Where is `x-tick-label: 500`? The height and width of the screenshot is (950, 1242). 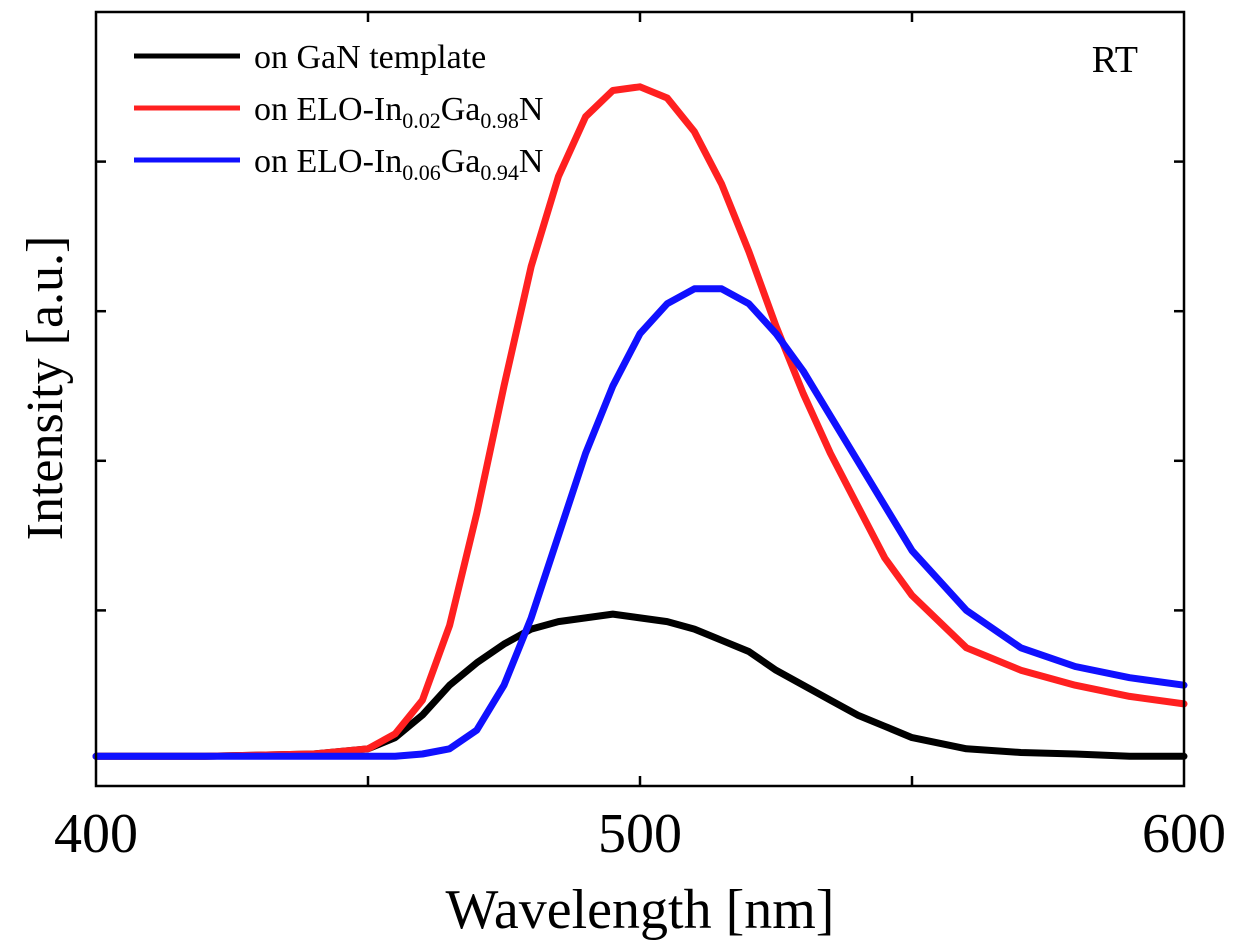
x-tick-label: 500 is located at coordinates (640, 834).